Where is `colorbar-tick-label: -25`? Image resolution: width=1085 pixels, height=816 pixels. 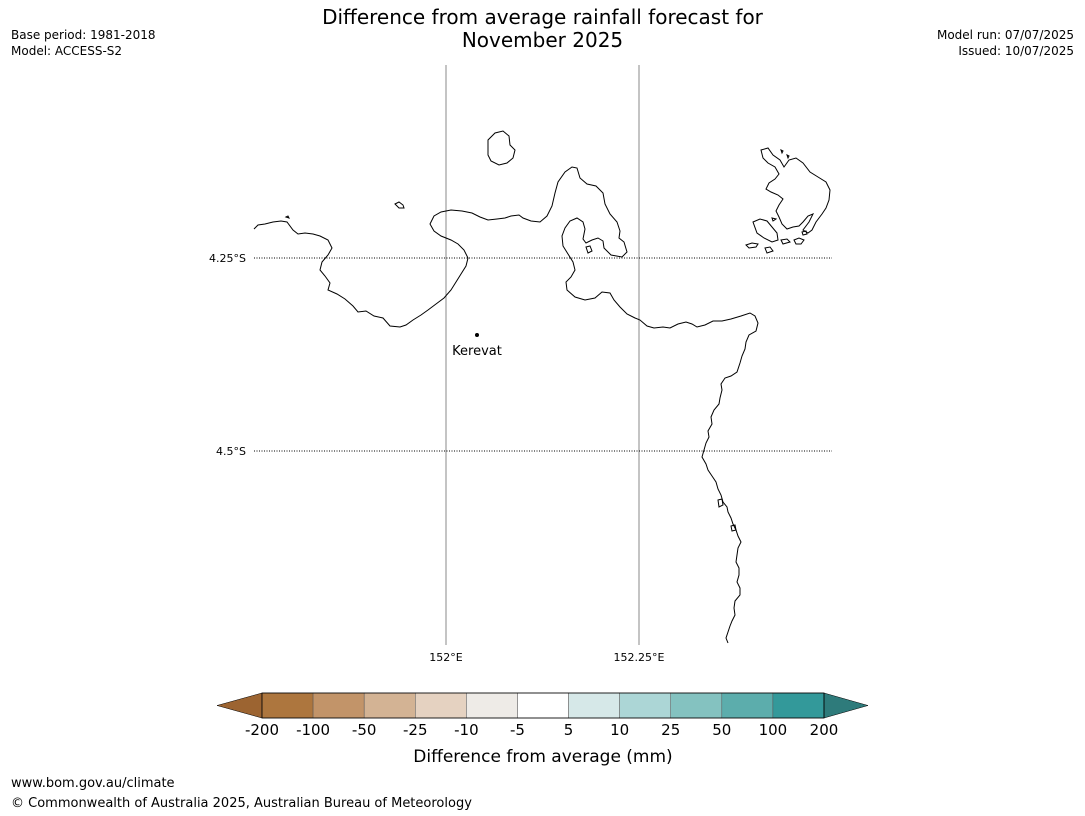 colorbar-tick-label: -25 is located at coordinates (415, 730).